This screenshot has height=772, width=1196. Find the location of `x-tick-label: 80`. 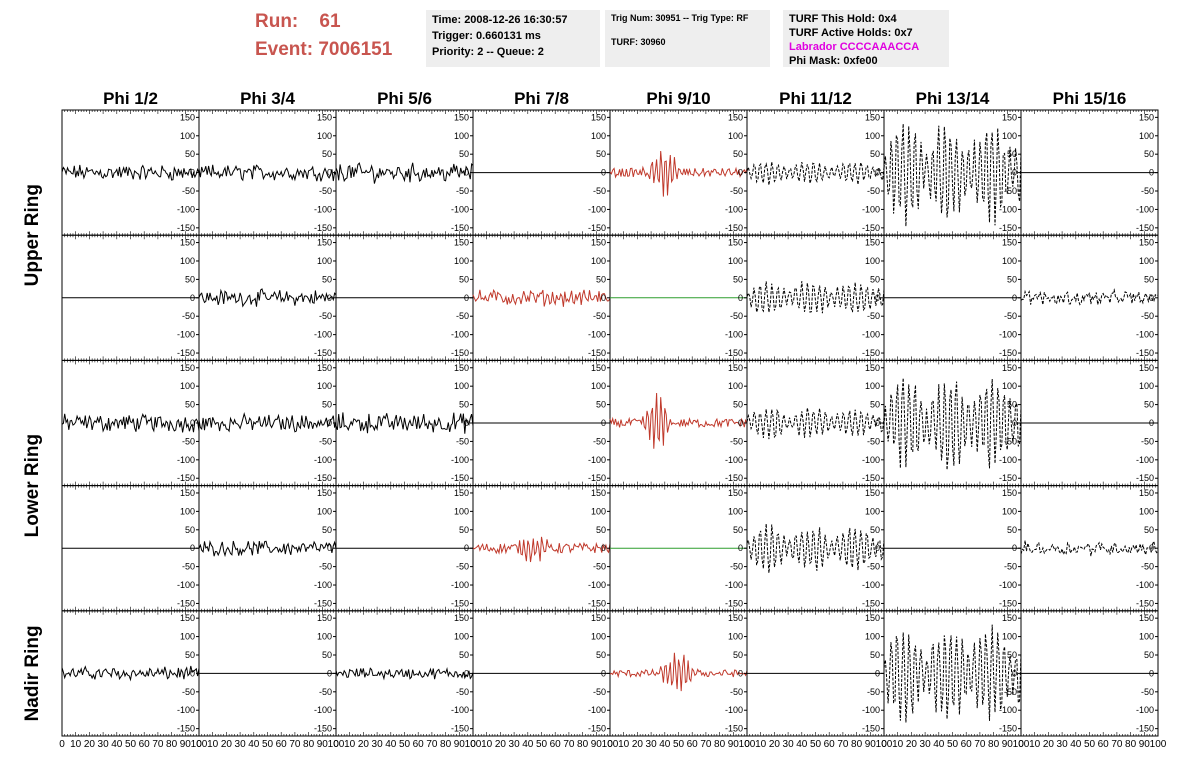

x-tick-label: 80 is located at coordinates (994, 744).